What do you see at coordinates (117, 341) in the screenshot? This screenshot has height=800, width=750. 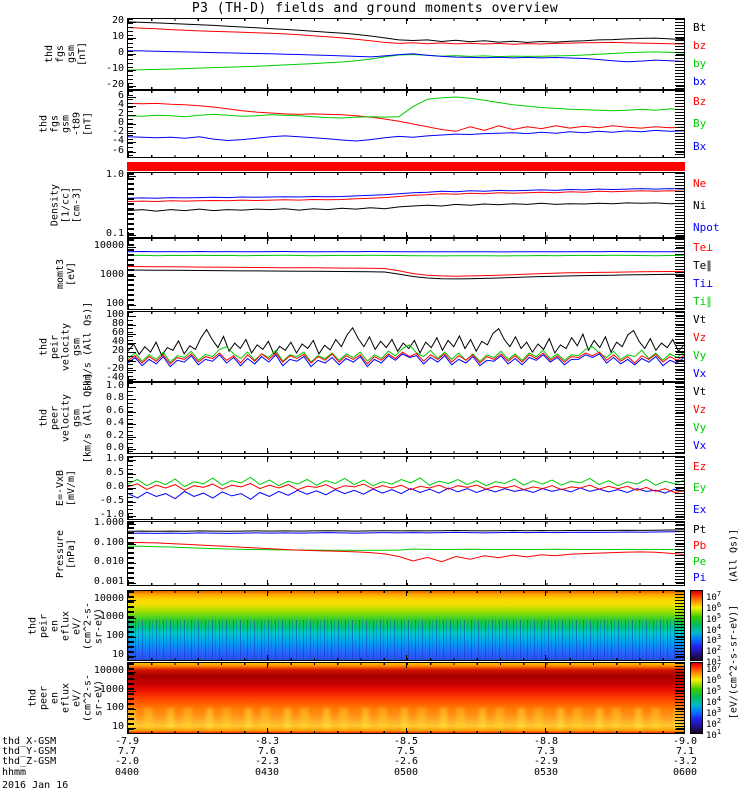 I see `y-tick-label: 40` at bounding box center [117, 341].